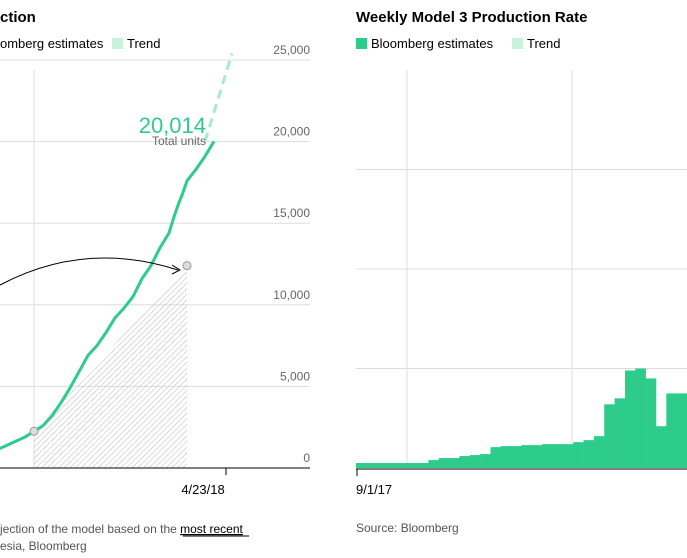  What do you see at coordinates (291, 50) in the screenshot?
I see `y-tick-label: 25,000` at bounding box center [291, 50].